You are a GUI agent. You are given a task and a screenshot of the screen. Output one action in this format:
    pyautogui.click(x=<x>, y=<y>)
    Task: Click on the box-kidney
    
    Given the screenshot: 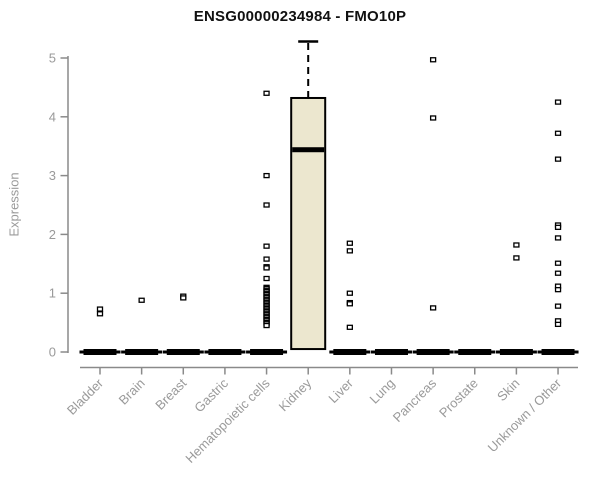 What is the action you would take?
    pyautogui.click(x=308, y=223)
    